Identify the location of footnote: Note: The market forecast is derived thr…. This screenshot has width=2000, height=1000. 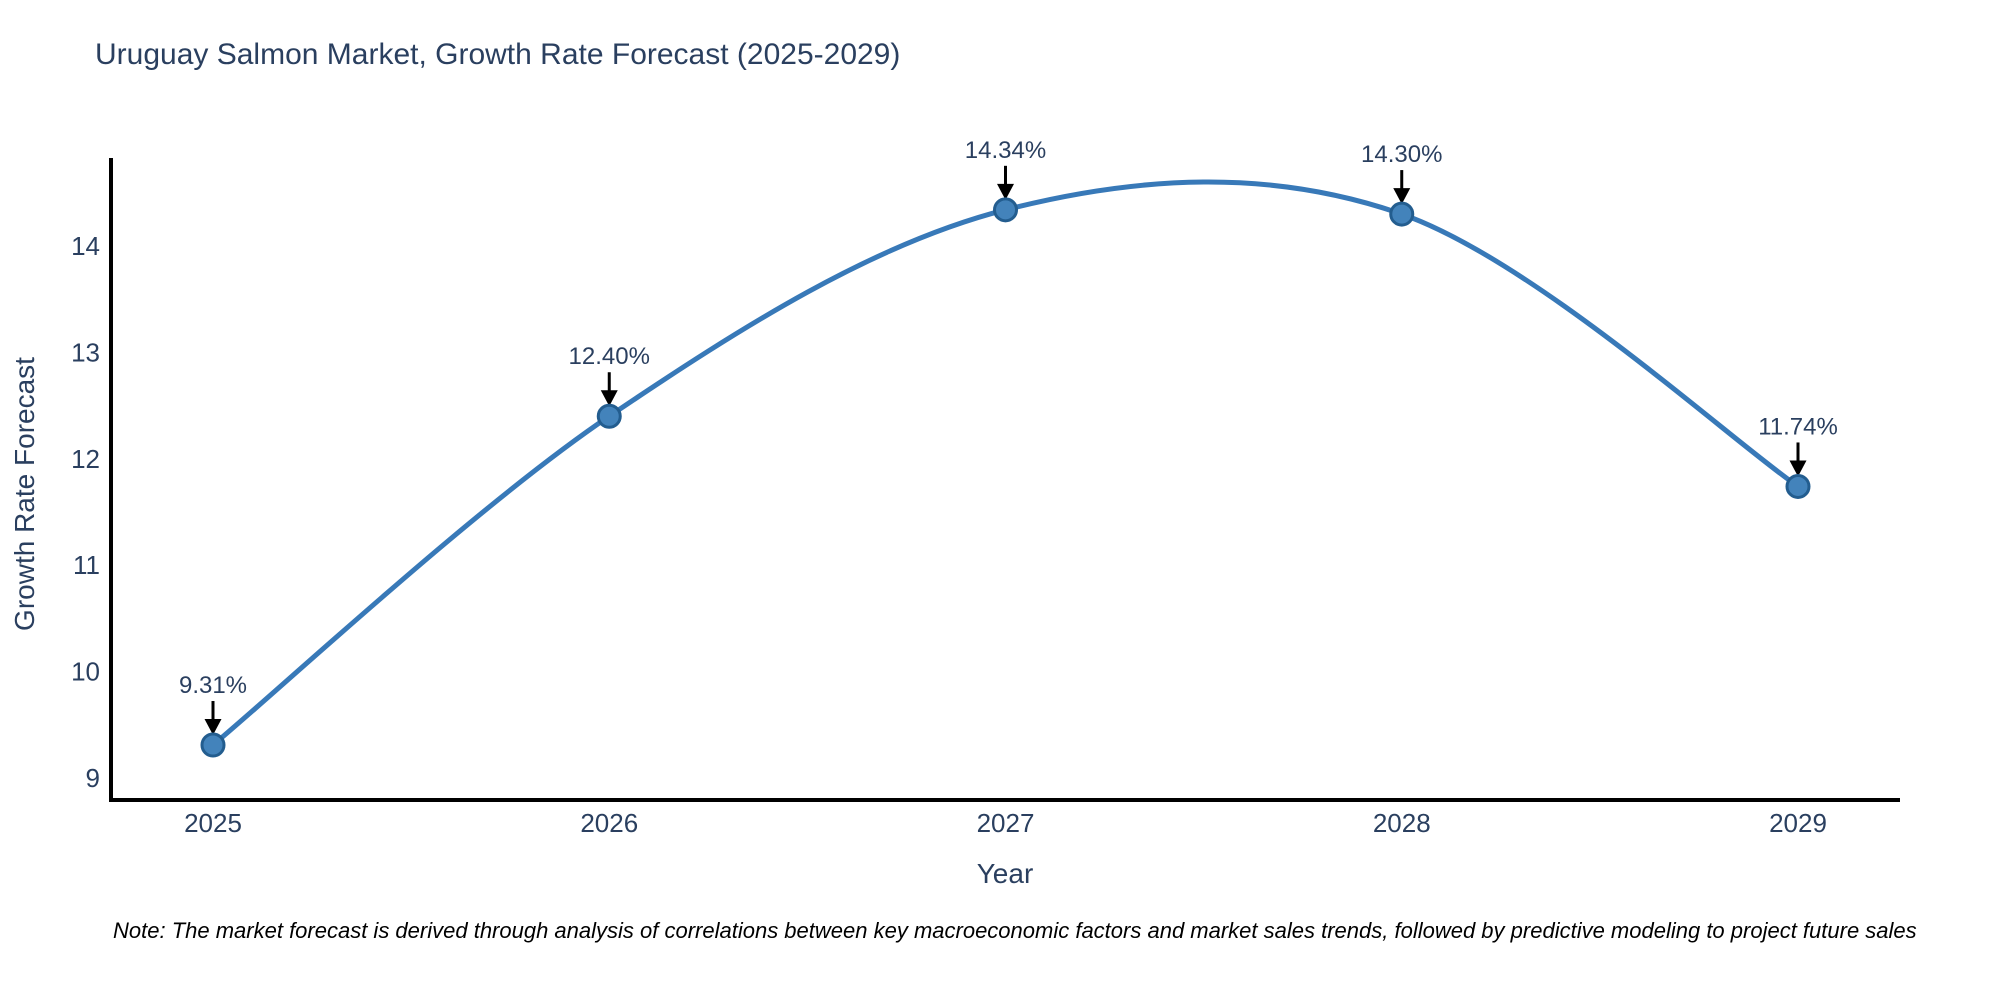
(1015, 930).